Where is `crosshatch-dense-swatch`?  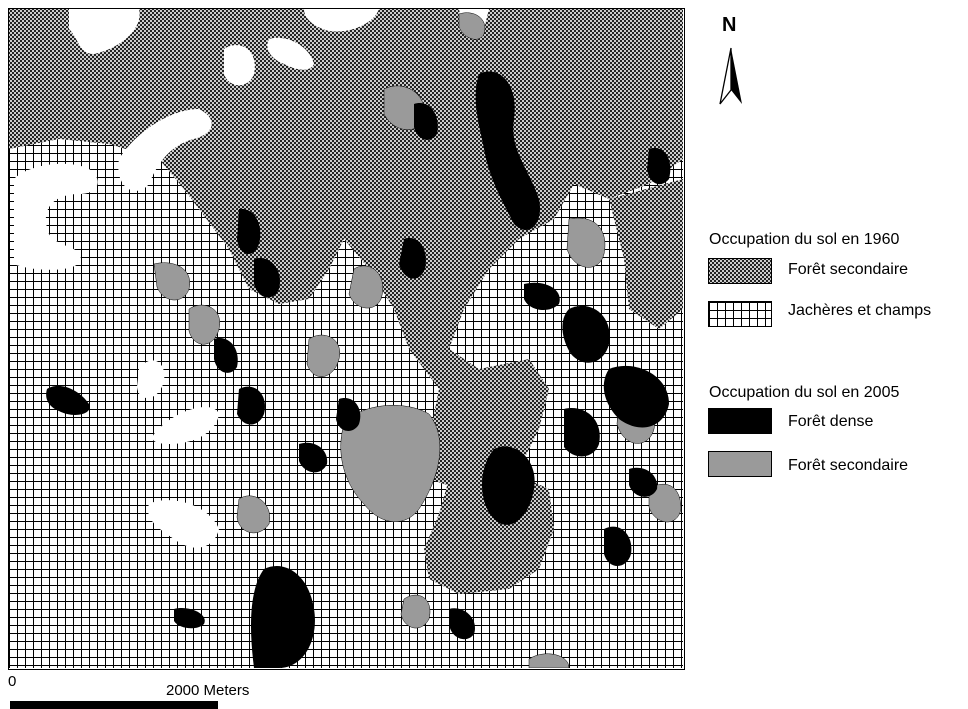 crosshatch-dense-swatch is located at coordinates (740, 271).